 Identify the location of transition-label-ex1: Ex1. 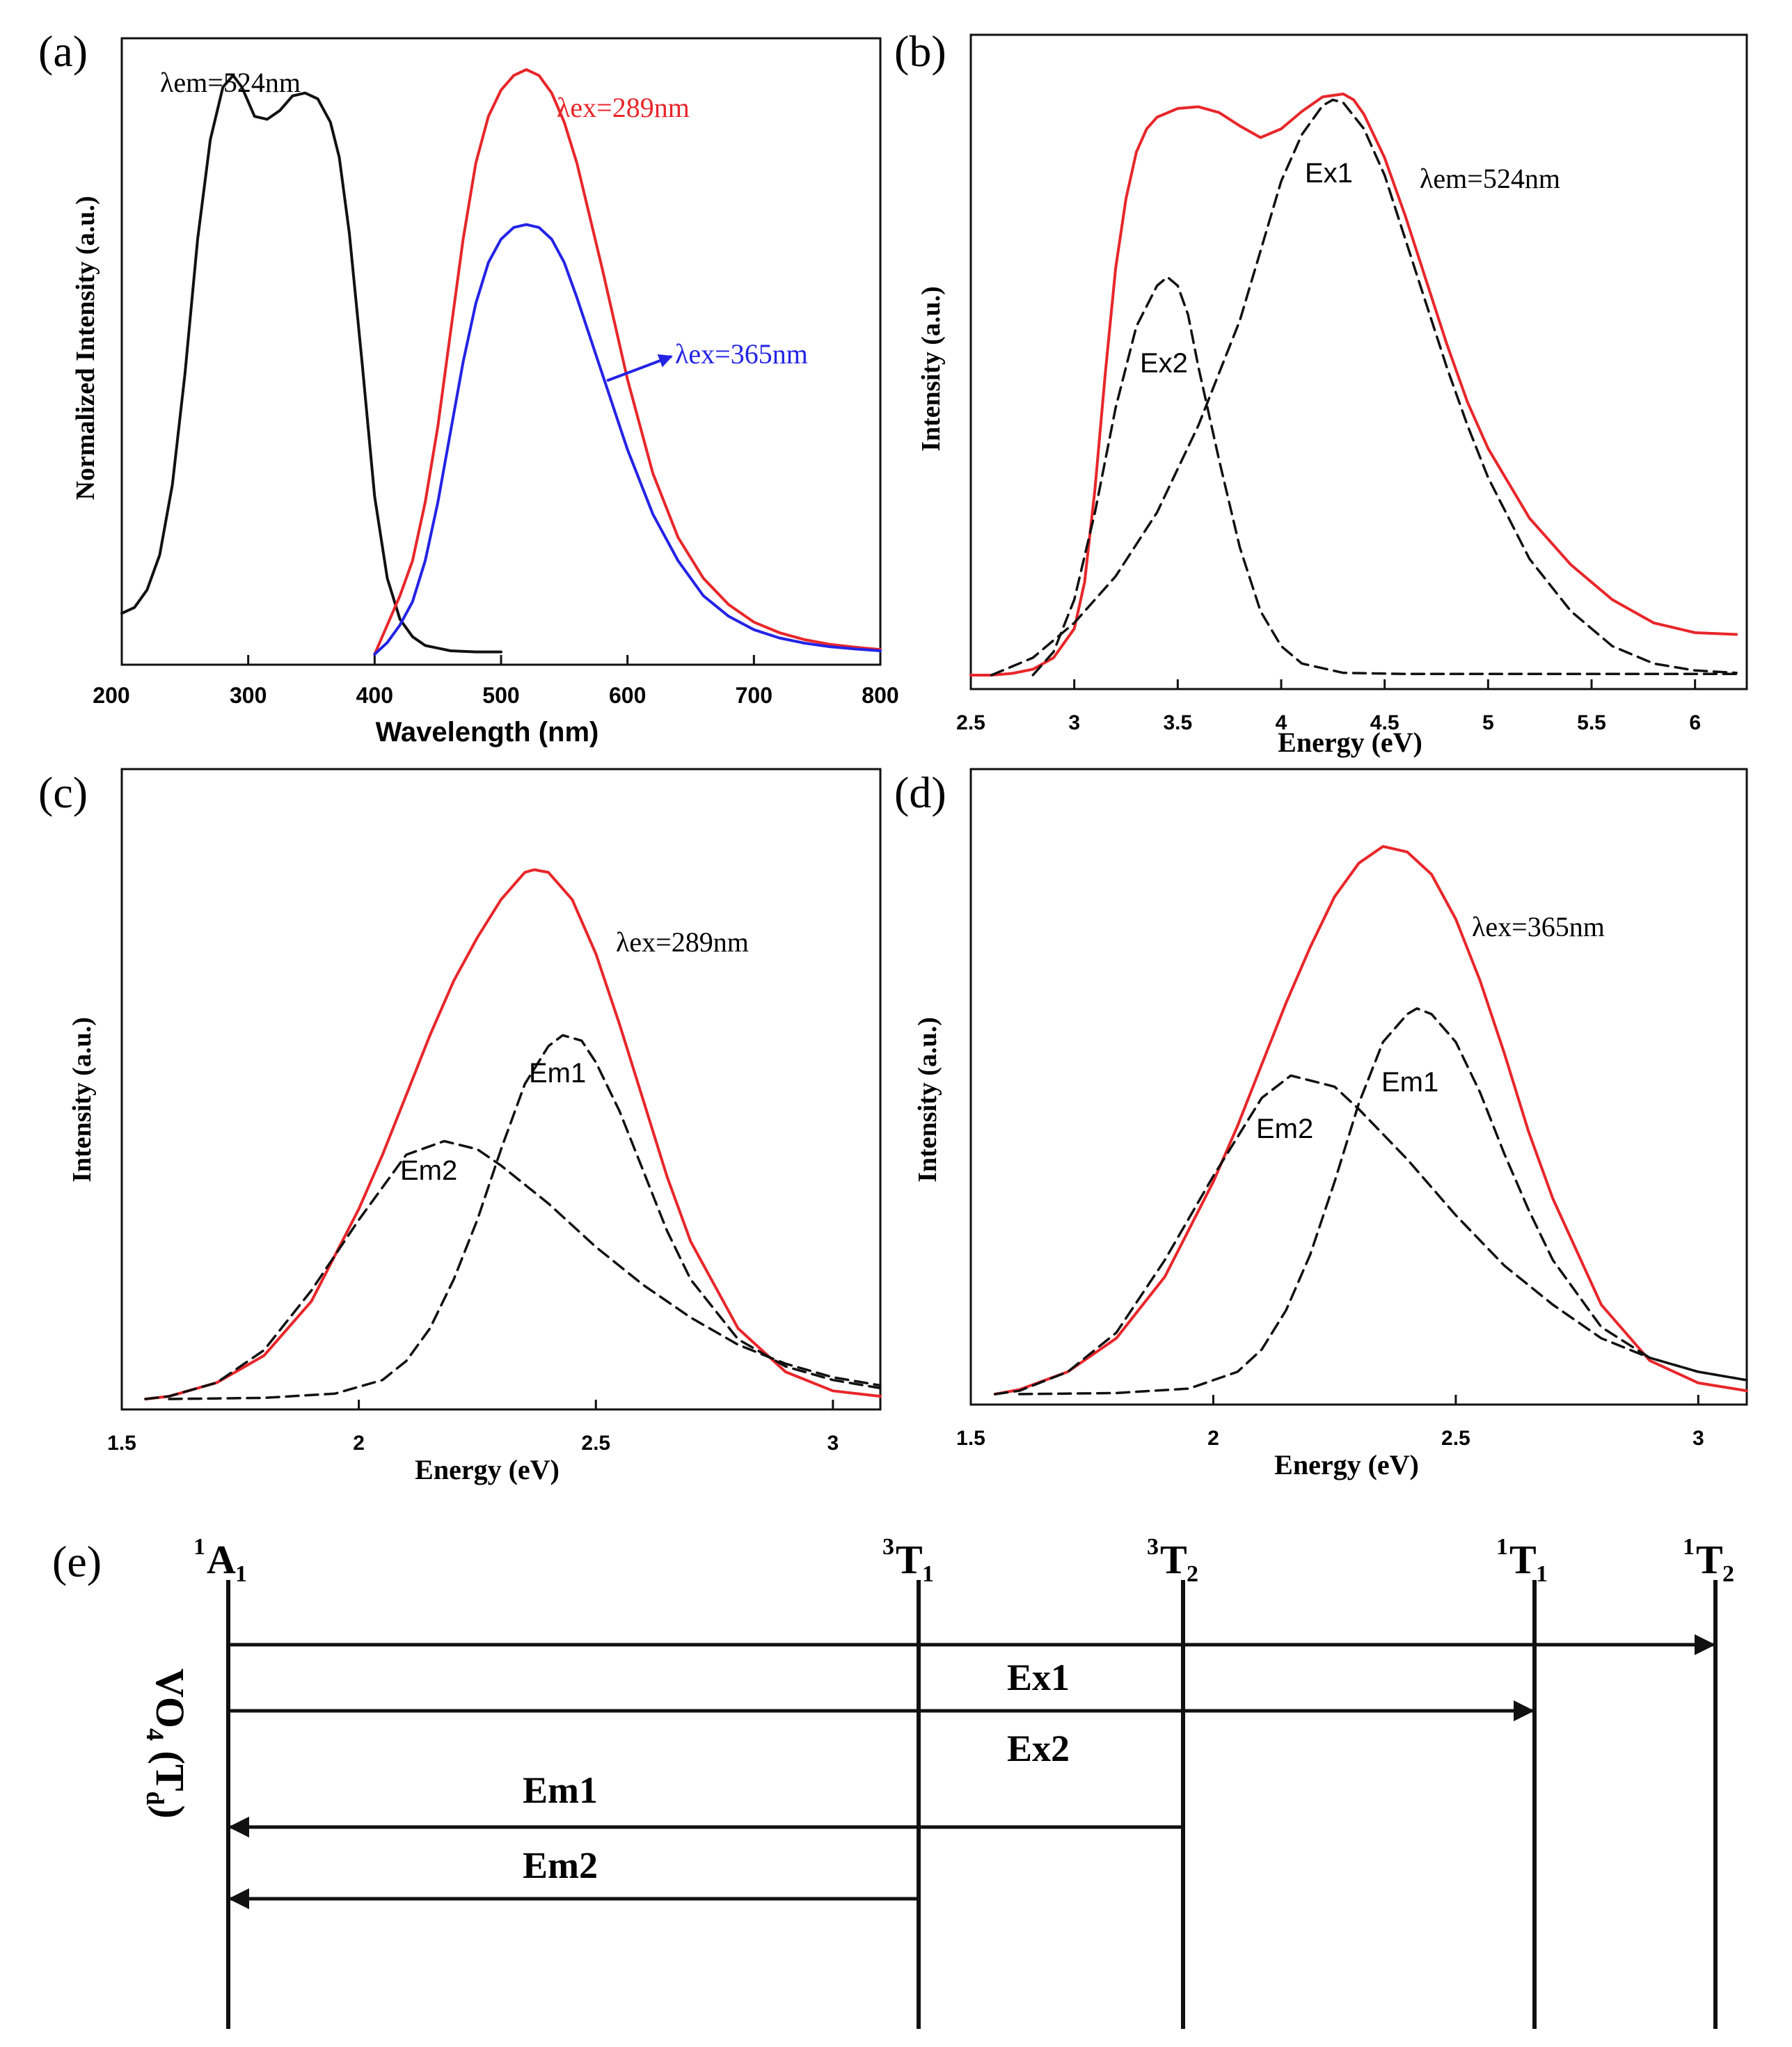
(1038, 1677).